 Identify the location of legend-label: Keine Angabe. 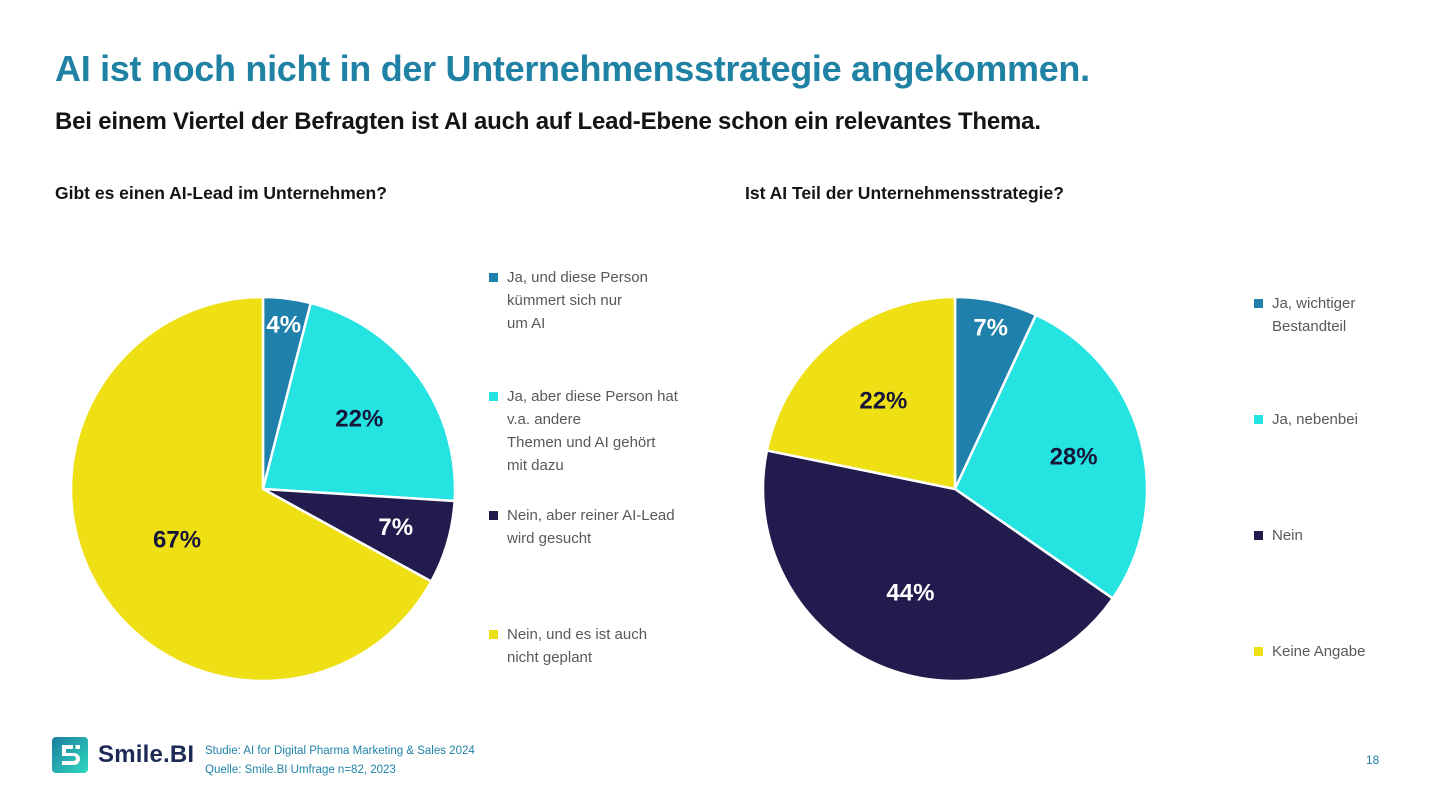
(1319, 651).